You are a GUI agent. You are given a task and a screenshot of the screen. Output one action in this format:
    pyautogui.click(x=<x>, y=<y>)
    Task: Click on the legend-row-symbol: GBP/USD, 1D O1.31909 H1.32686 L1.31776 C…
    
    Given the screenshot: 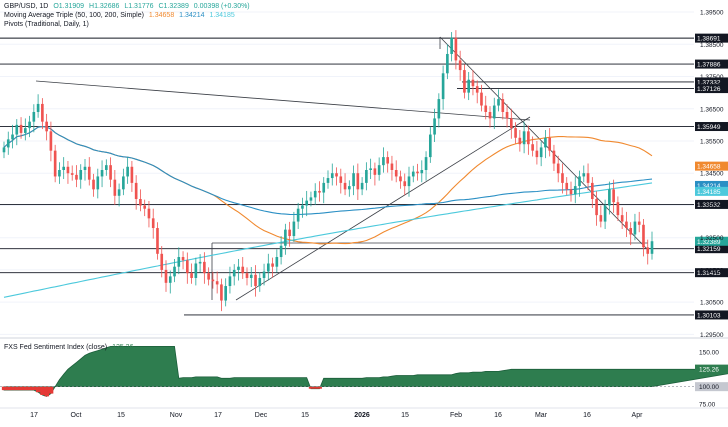 What is the action you would take?
    pyautogui.click(x=128, y=6)
    